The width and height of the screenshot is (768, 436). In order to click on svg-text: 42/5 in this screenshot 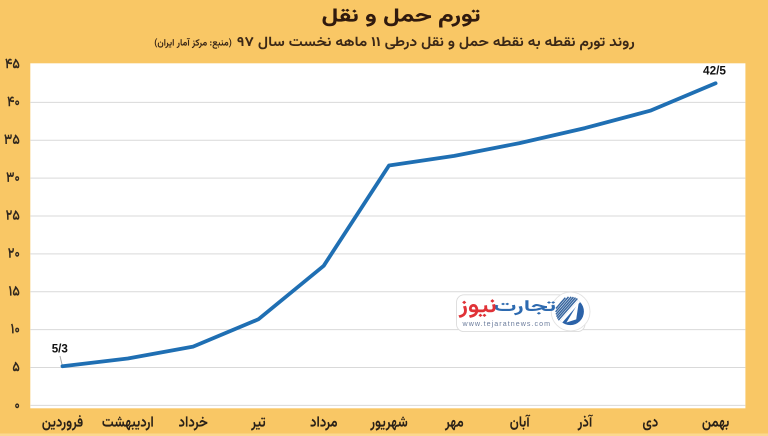, I will do `click(714, 71)`.